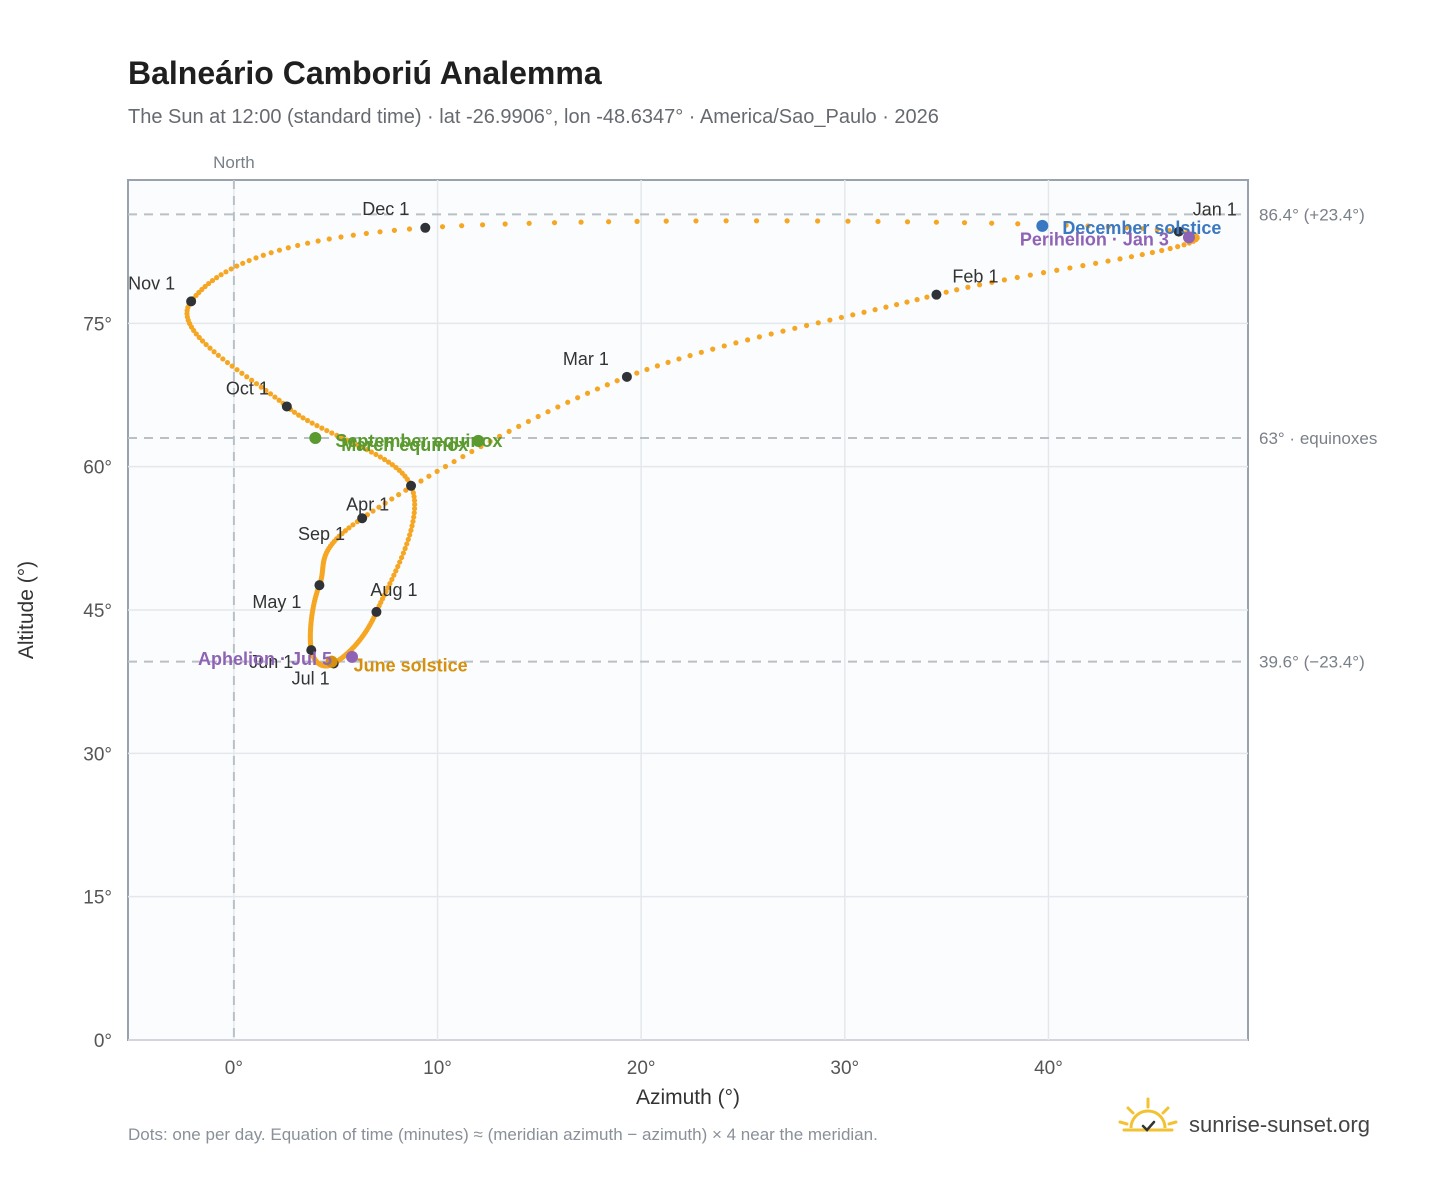  What do you see at coordinates (234, 162) in the screenshot?
I see `meridian-label: North` at bounding box center [234, 162].